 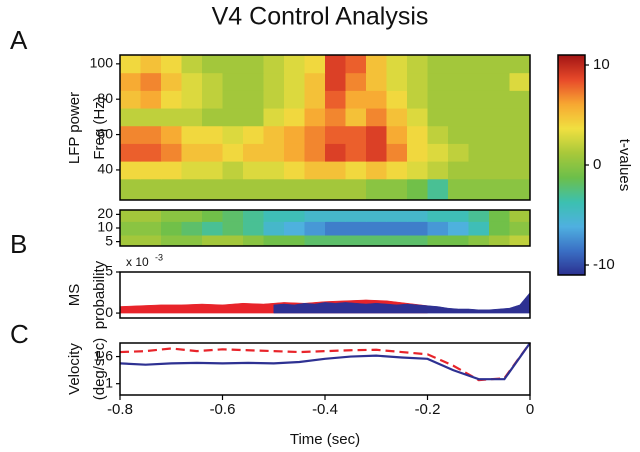 I want to click on y-tick-label: 40, so click(x=105, y=169).